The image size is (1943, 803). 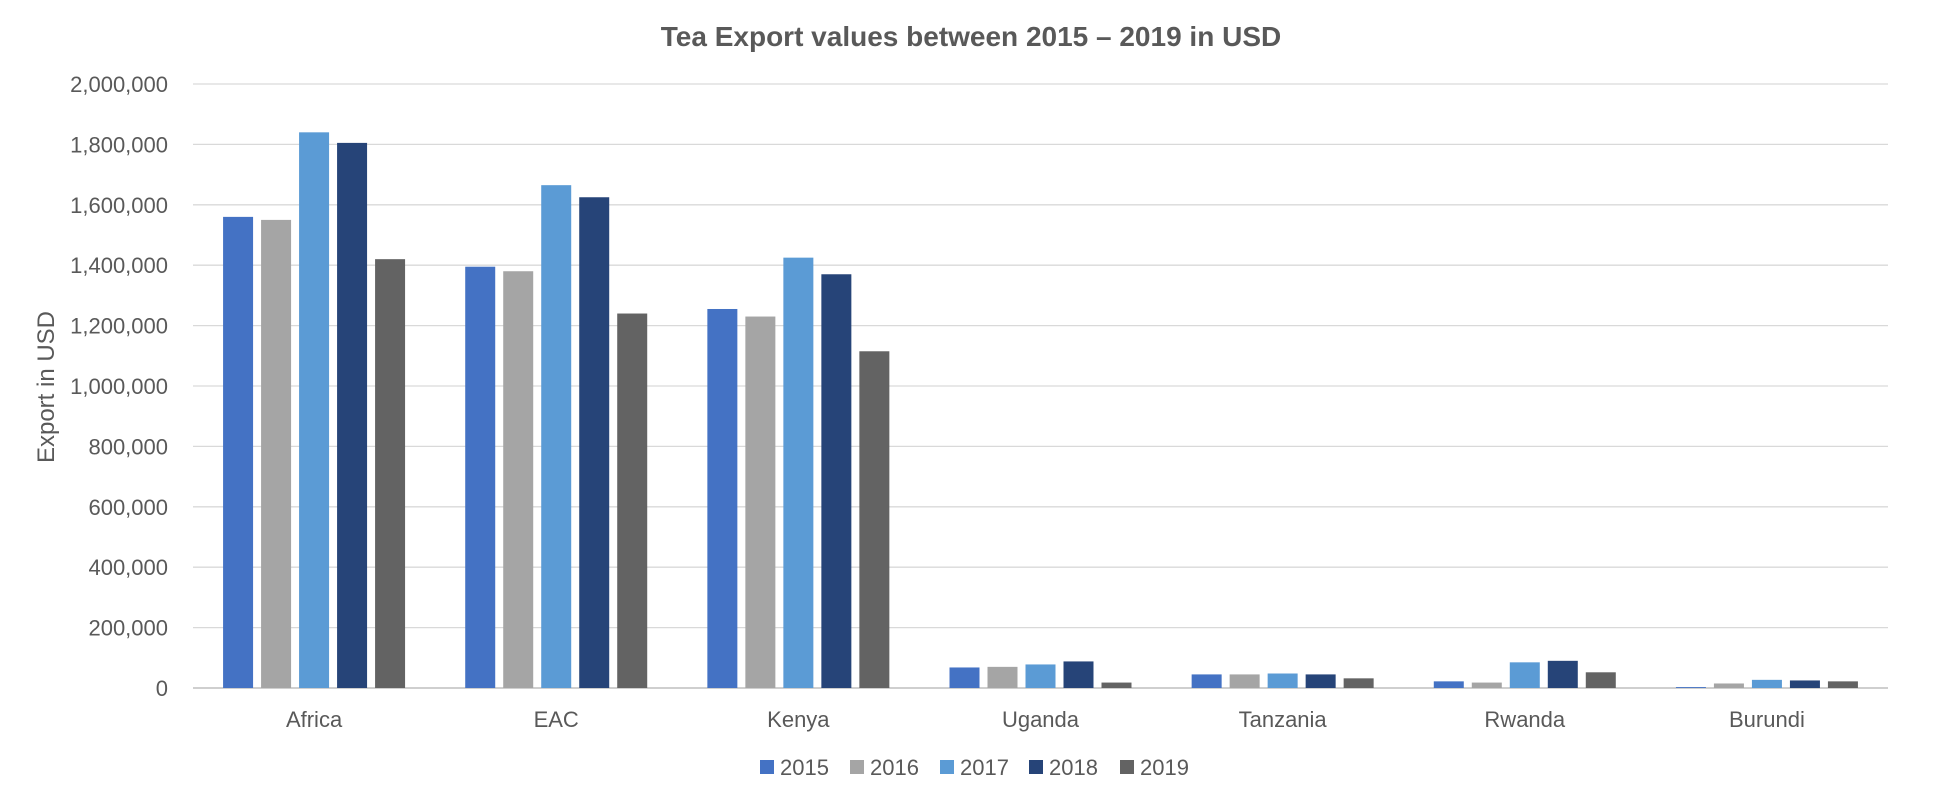 What do you see at coordinates (119, 84) in the screenshot?
I see `y-tick-label: 2,000,000` at bounding box center [119, 84].